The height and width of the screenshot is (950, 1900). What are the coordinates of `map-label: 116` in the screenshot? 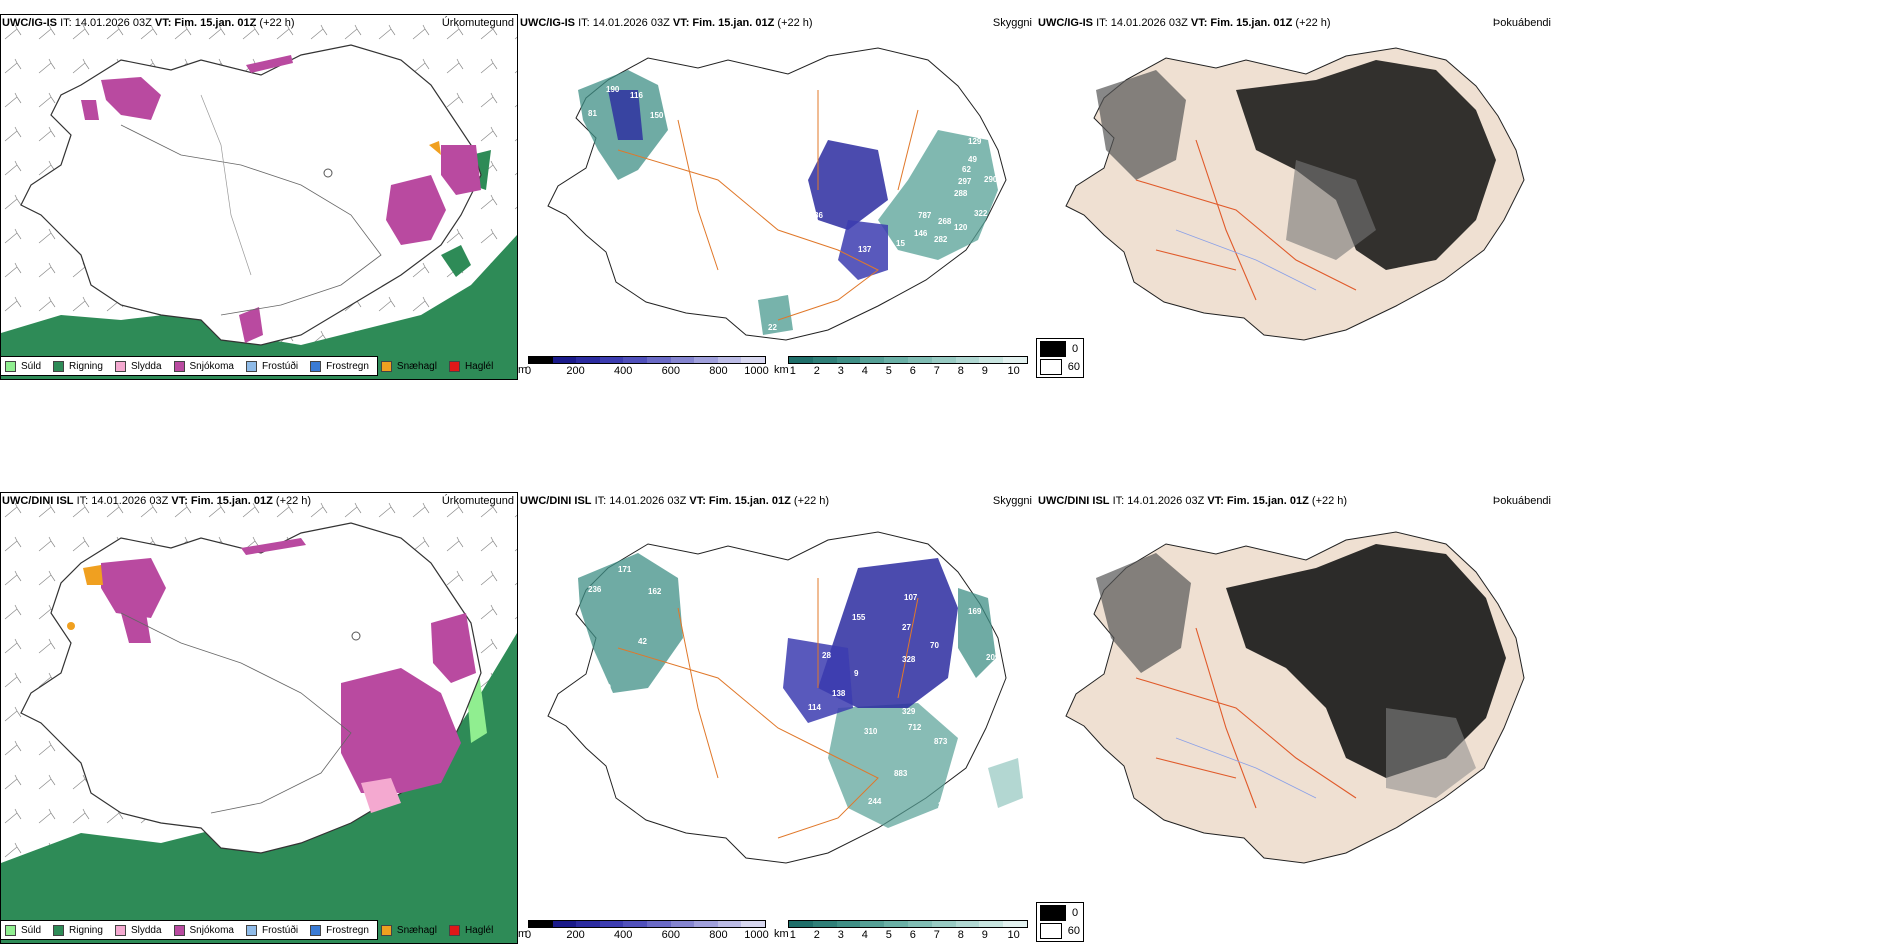 It's located at (636, 95).